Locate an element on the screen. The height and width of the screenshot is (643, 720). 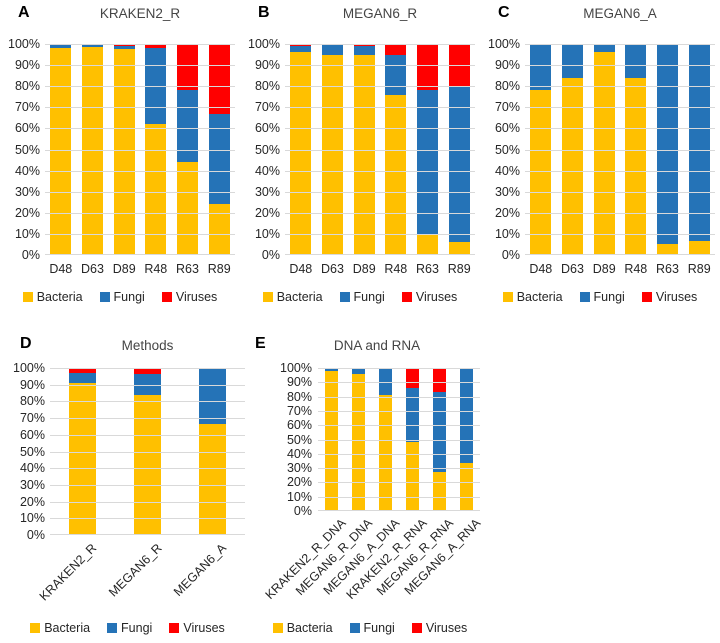
panel-letter: E is located at coordinates (260, 343).